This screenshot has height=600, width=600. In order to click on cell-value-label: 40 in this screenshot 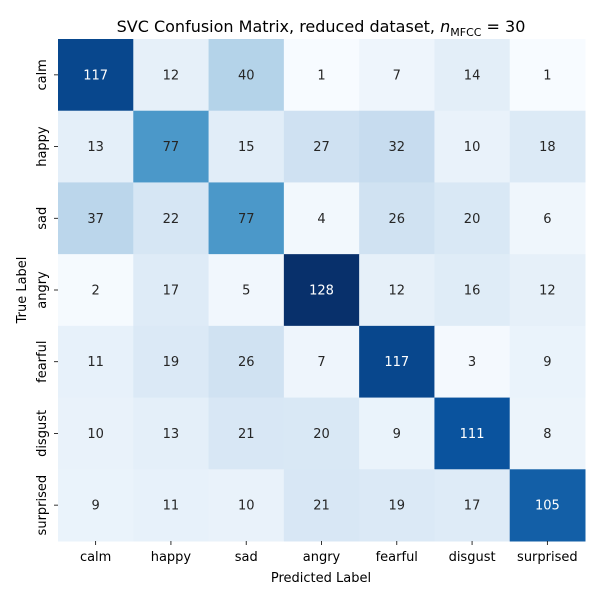, I will do `click(246, 75)`.